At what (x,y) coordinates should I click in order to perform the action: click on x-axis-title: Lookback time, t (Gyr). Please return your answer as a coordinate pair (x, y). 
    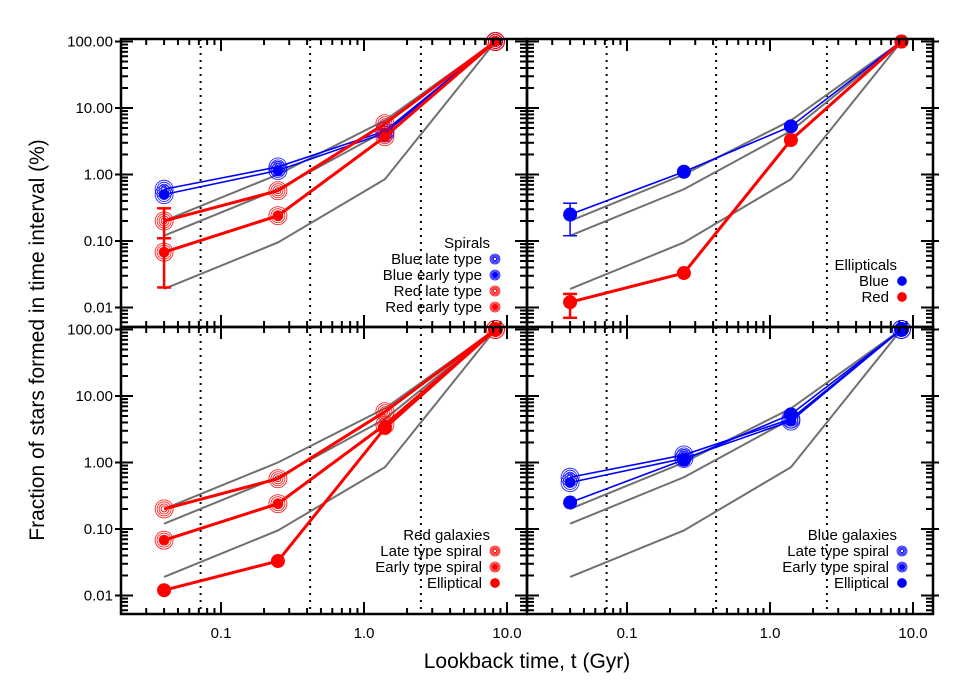
    Looking at the image, I should click on (527, 661).